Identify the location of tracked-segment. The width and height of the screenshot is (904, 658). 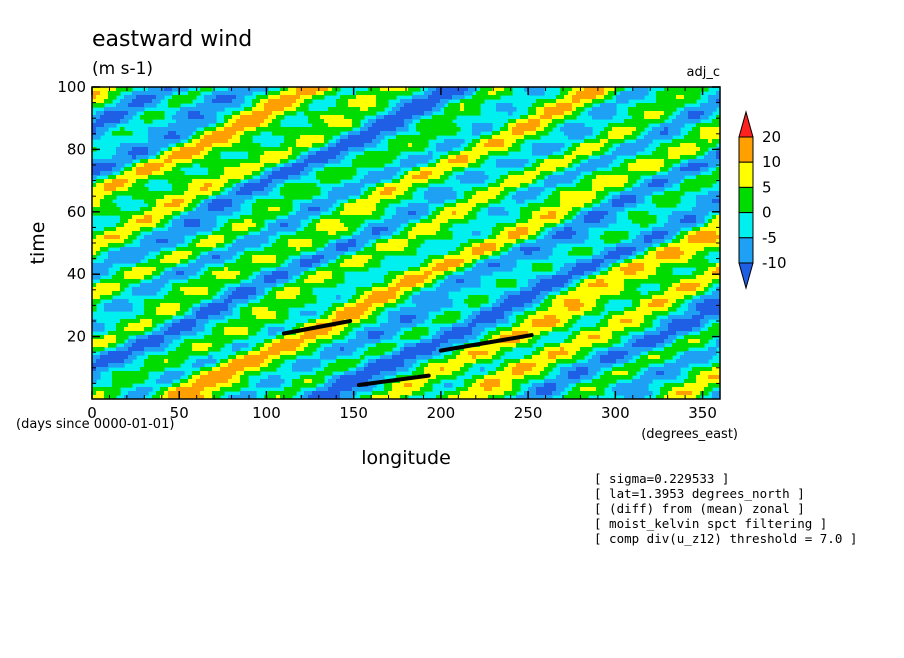
(393, 380).